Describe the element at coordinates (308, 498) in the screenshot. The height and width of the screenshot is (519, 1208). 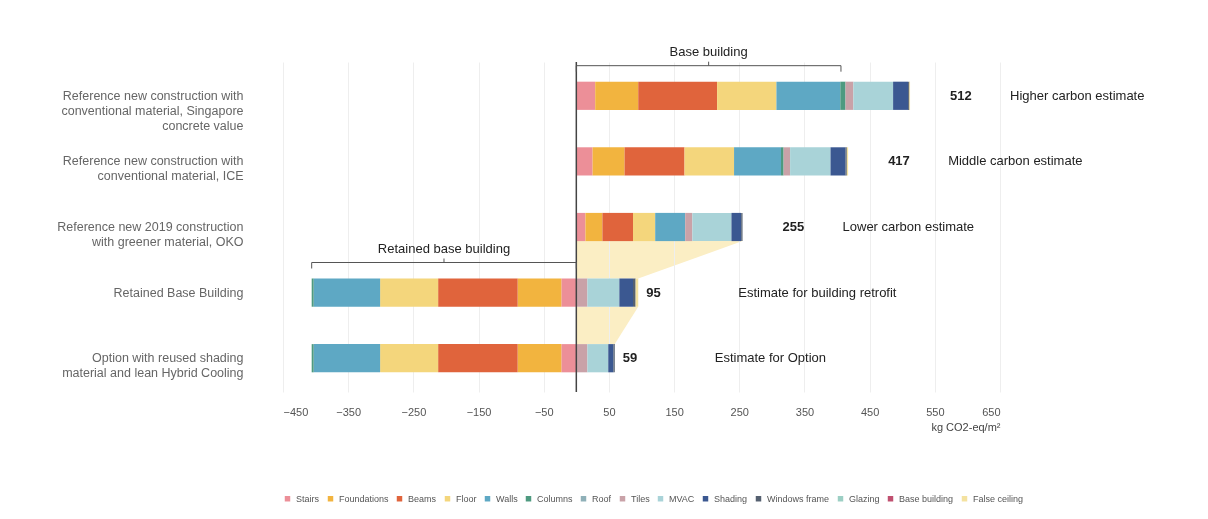
I see `legend-label: Stairs` at that location.